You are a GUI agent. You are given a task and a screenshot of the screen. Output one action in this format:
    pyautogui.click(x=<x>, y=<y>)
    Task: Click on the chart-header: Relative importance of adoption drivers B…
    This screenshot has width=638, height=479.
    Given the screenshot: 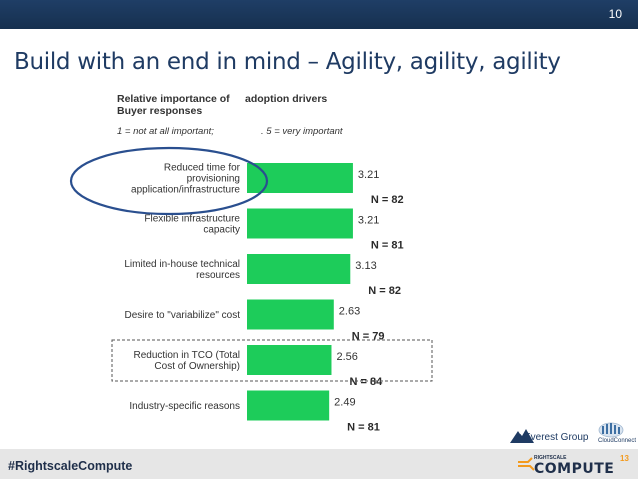 What is the action you would take?
    pyautogui.click(x=282, y=105)
    